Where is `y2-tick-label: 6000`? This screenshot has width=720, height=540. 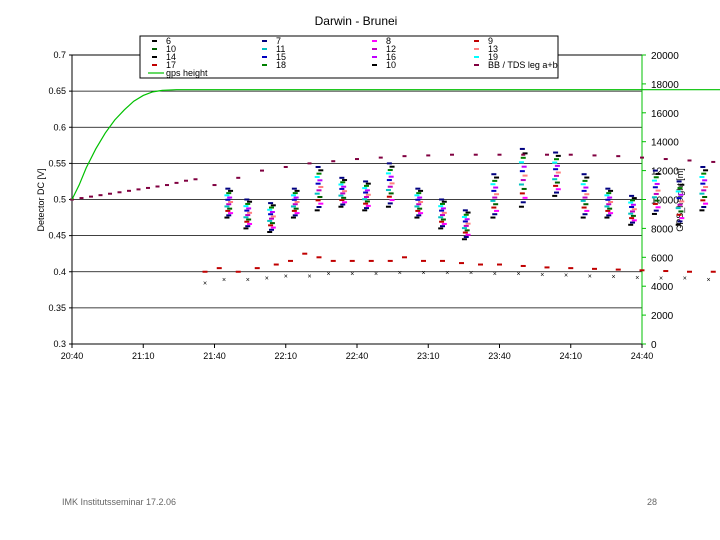 y2-tick-label: 6000 is located at coordinates (662, 258).